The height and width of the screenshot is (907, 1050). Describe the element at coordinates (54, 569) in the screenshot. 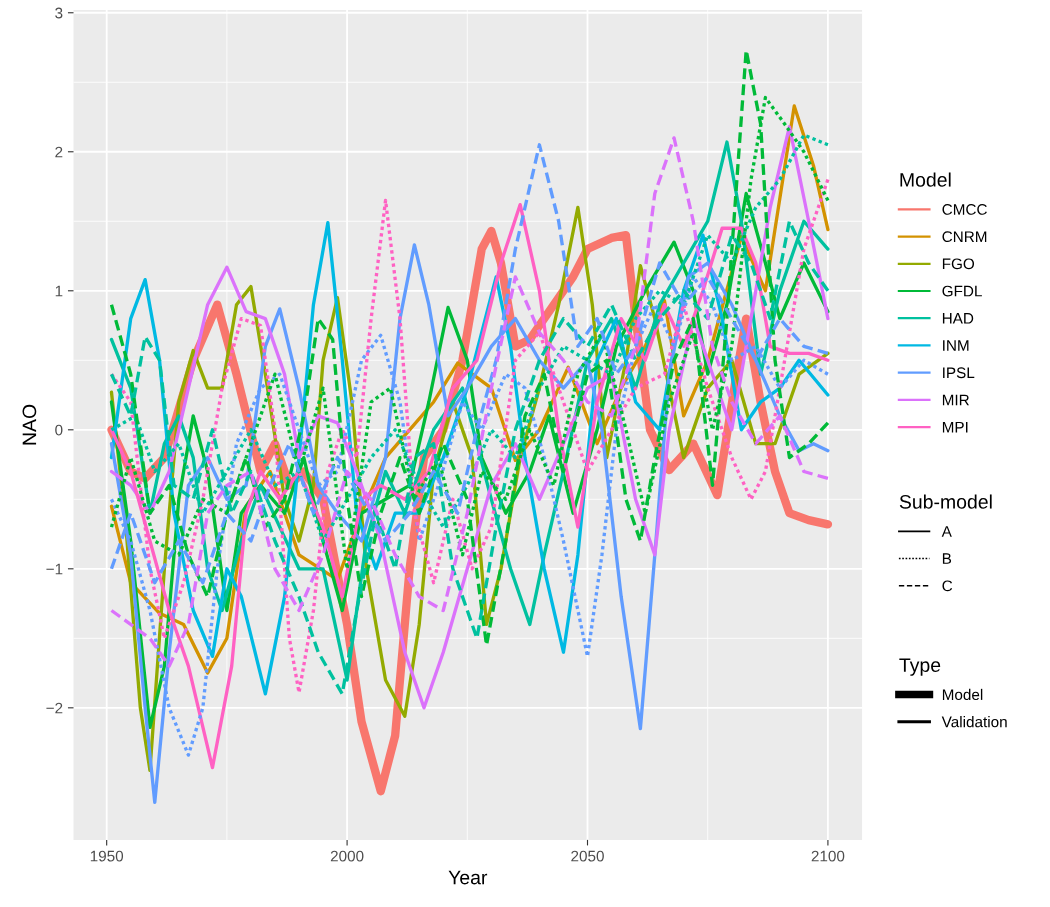

I see `y-tick-label: −1` at that location.